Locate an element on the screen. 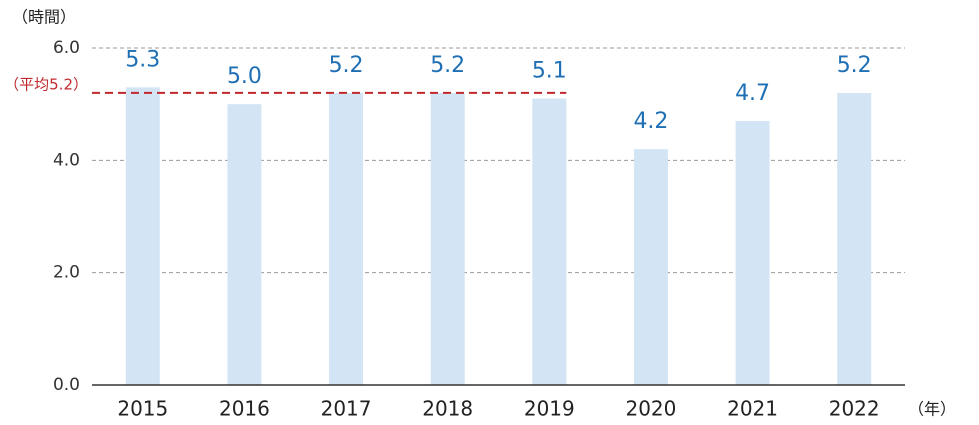 The width and height of the screenshot is (979, 425). x-tick-label: 2021 is located at coordinates (752, 409).